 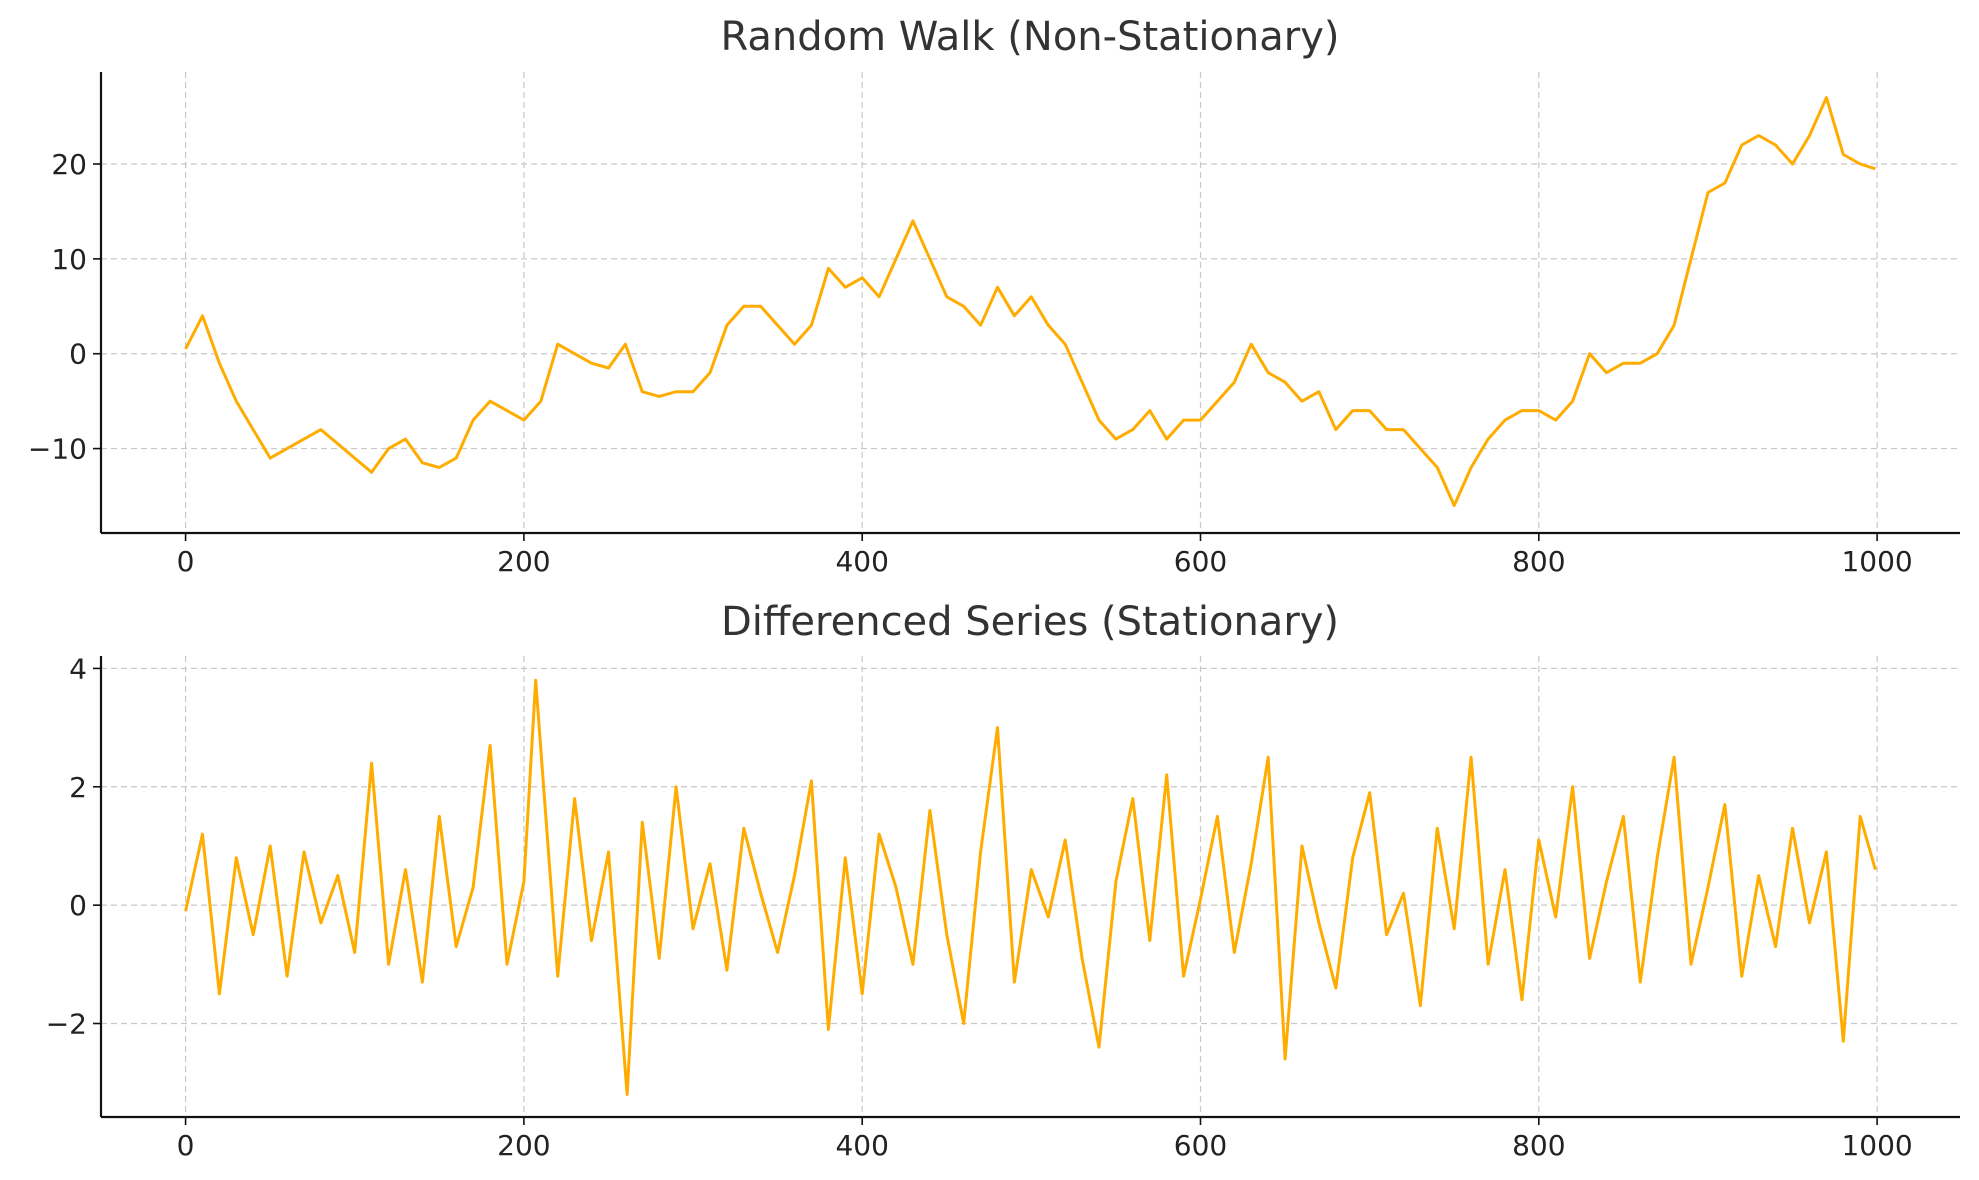 I want to click on y-tick-label: −10, so click(x=57, y=449).